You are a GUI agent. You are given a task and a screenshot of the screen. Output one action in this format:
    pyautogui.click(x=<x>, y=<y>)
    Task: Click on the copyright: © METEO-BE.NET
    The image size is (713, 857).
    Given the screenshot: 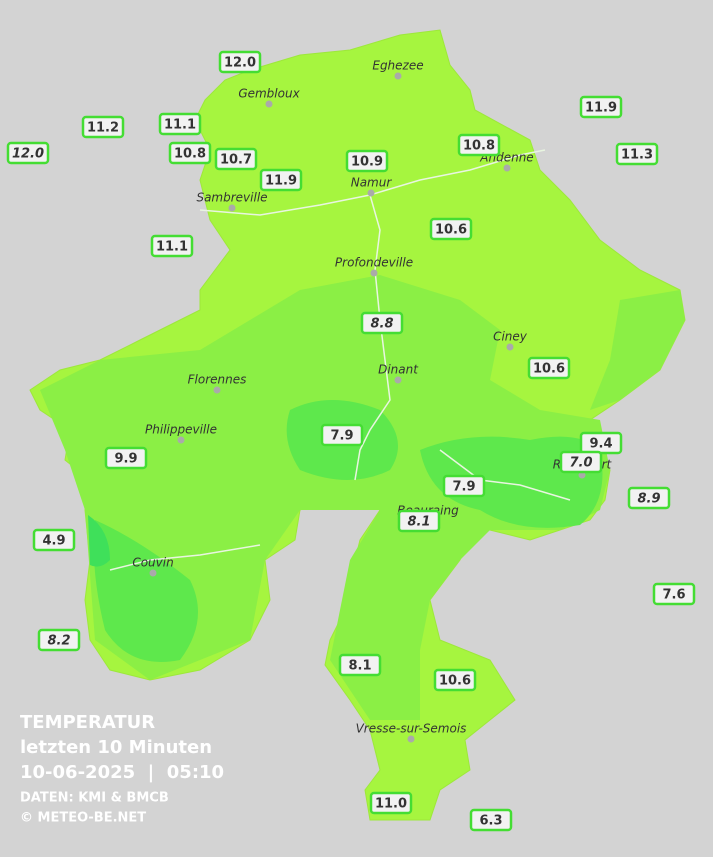 What is the action you would take?
    pyautogui.click(x=83, y=818)
    